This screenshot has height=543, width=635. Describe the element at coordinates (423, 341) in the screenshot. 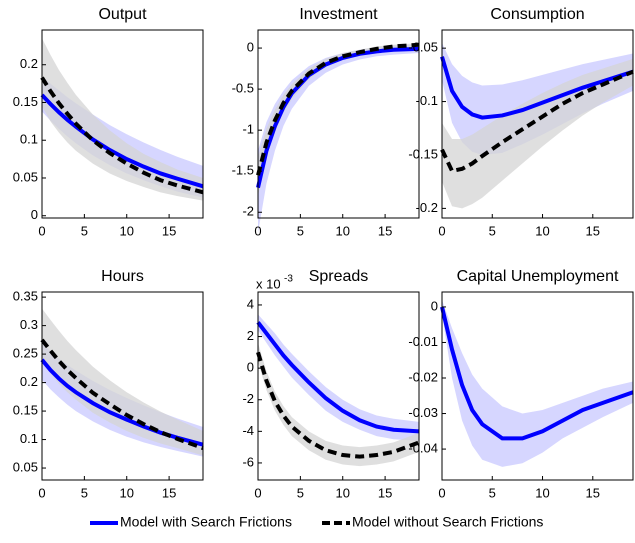

I see `y-tick-label: -0.01` at that location.